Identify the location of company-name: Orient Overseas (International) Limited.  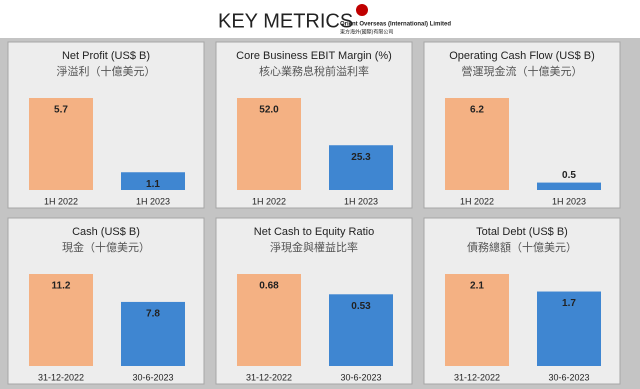
(395, 25).